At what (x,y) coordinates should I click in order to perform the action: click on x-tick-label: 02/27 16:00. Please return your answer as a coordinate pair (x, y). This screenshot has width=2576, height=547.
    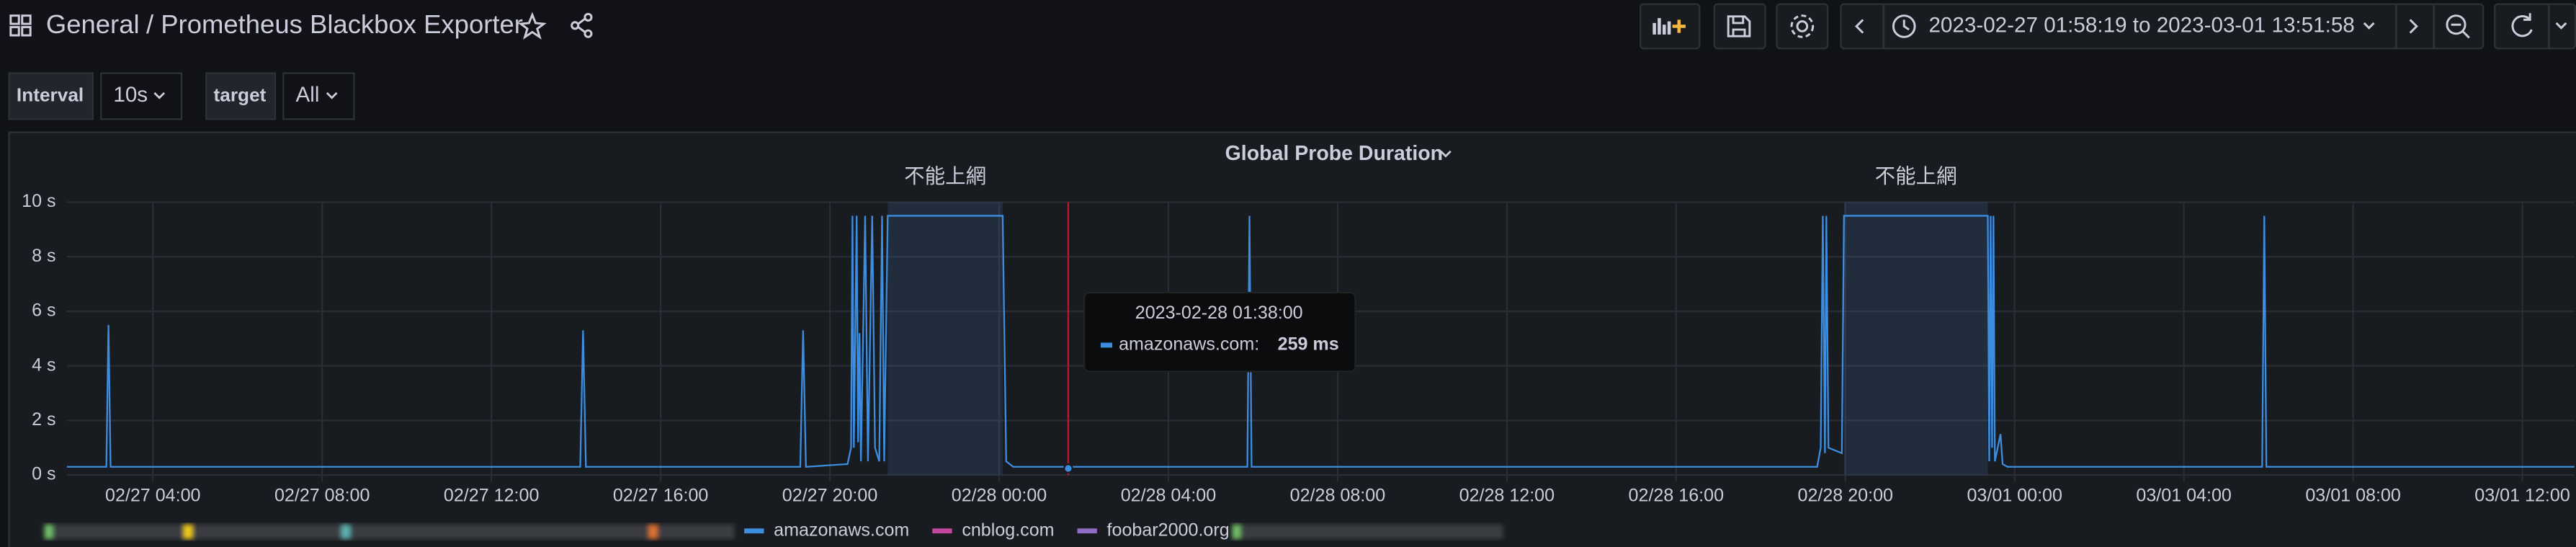
    Looking at the image, I should click on (660, 495).